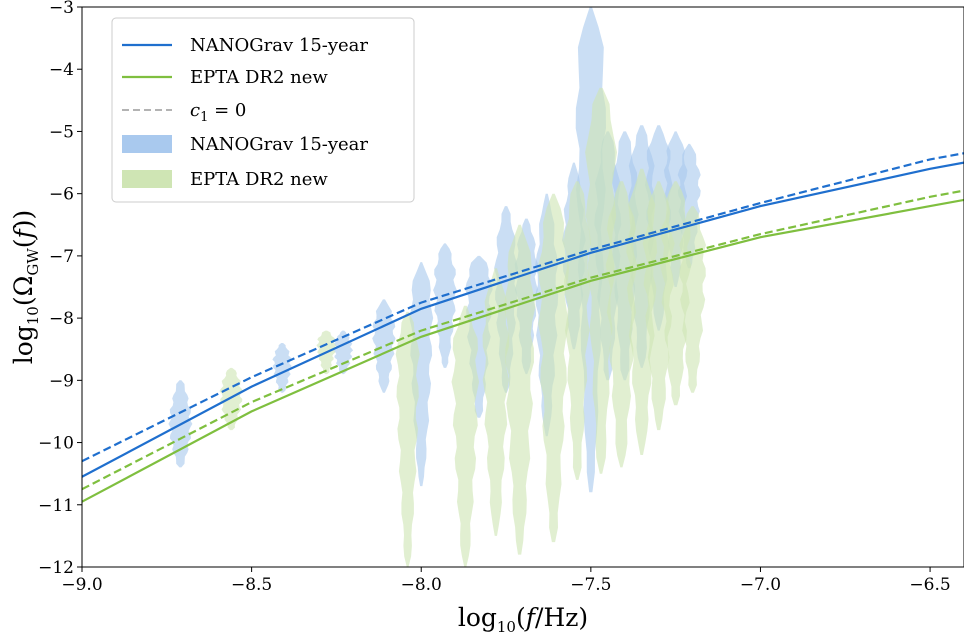 The width and height of the screenshot is (964, 637). I want to click on x-axis-label: log10(f/Hz), so click(523, 619).